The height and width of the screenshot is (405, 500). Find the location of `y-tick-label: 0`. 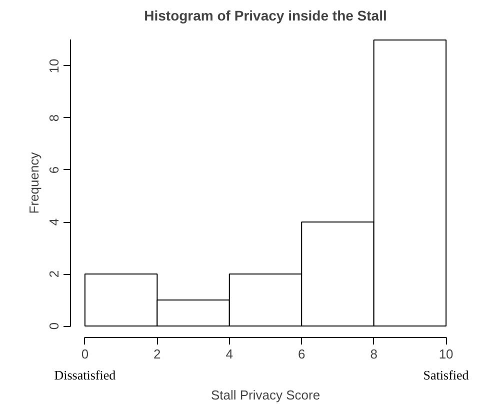

y-tick-label: 0 is located at coordinates (54, 326).